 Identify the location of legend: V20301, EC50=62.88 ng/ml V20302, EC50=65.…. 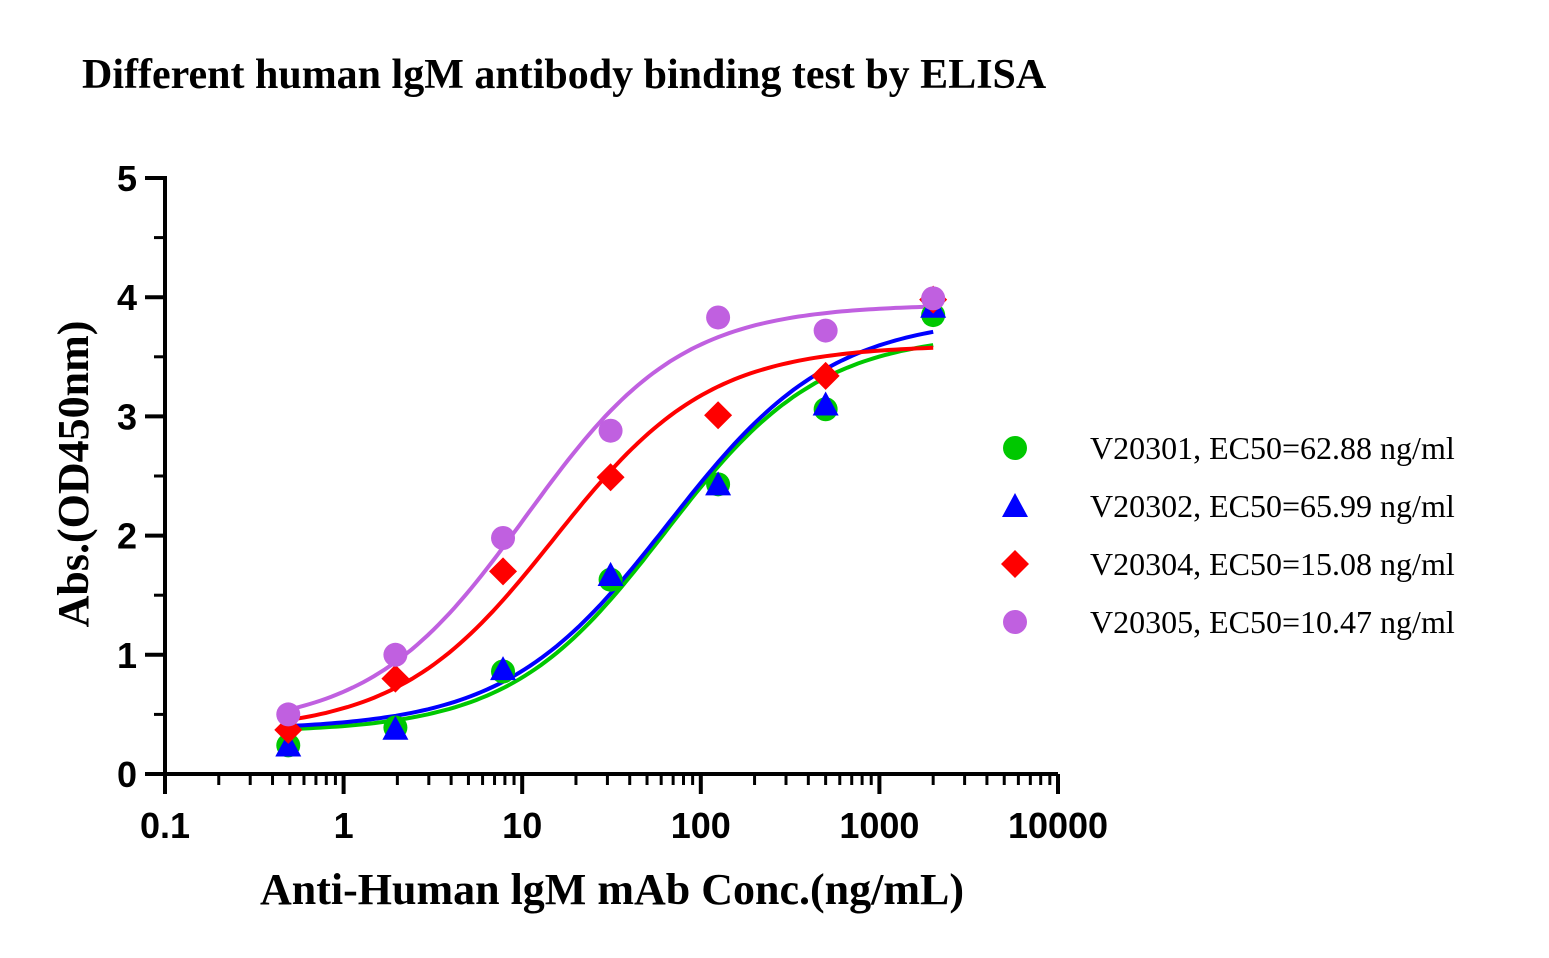
(1228, 535).